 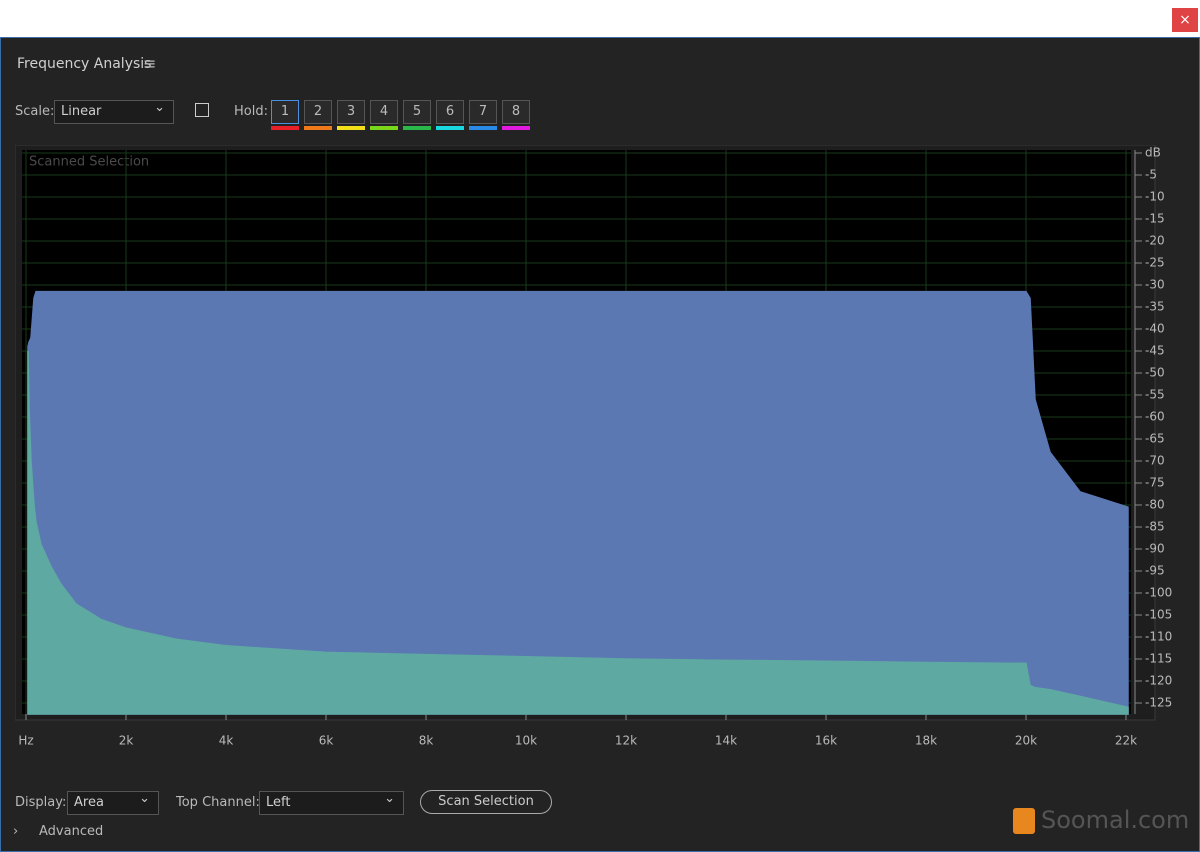 I want to click on y-tick-label: -5, so click(x=1151, y=175).